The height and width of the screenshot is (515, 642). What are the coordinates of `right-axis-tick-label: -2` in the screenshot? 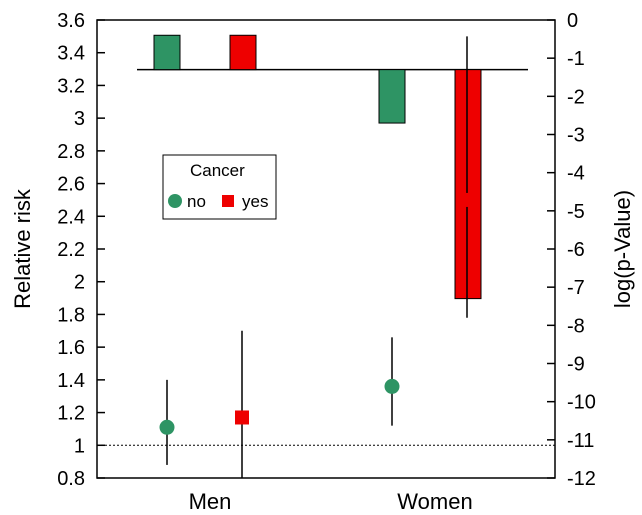 It's located at (576, 97).